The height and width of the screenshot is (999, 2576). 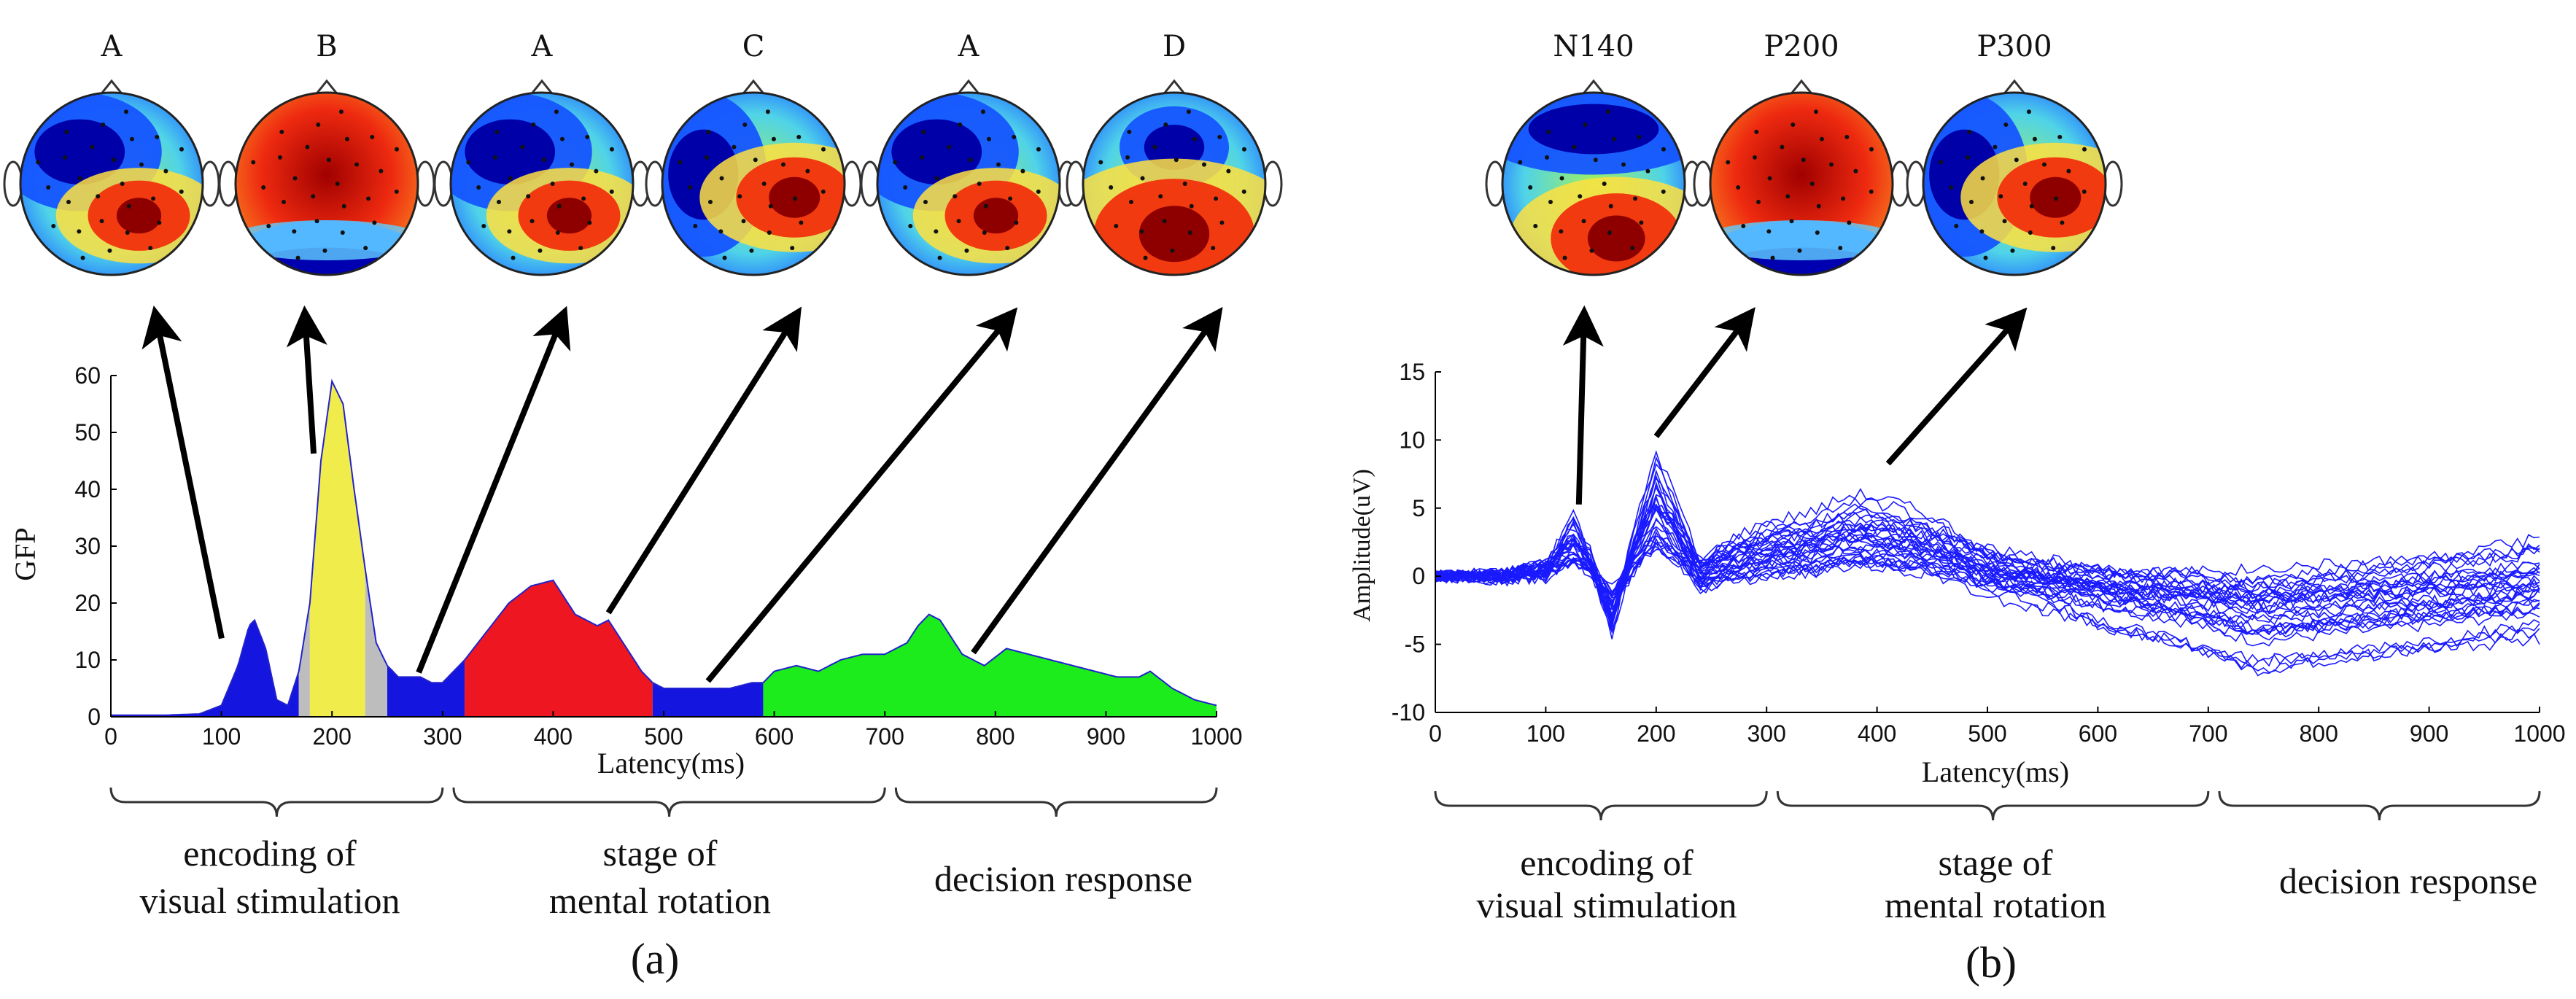 What do you see at coordinates (1175, 46) in the screenshot?
I see `map-label: D` at bounding box center [1175, 46].